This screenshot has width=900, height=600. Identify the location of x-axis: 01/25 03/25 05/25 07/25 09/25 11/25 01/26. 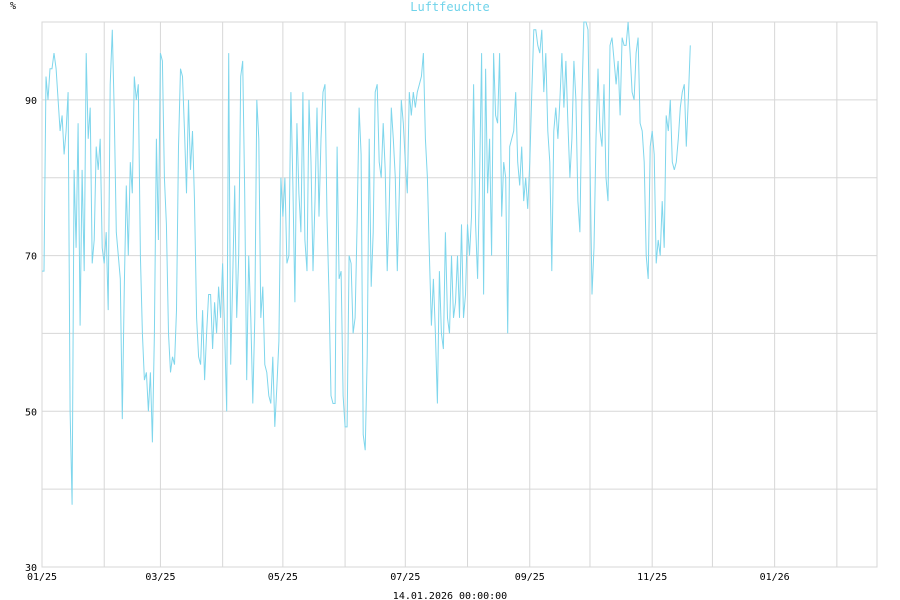
(408, 577).